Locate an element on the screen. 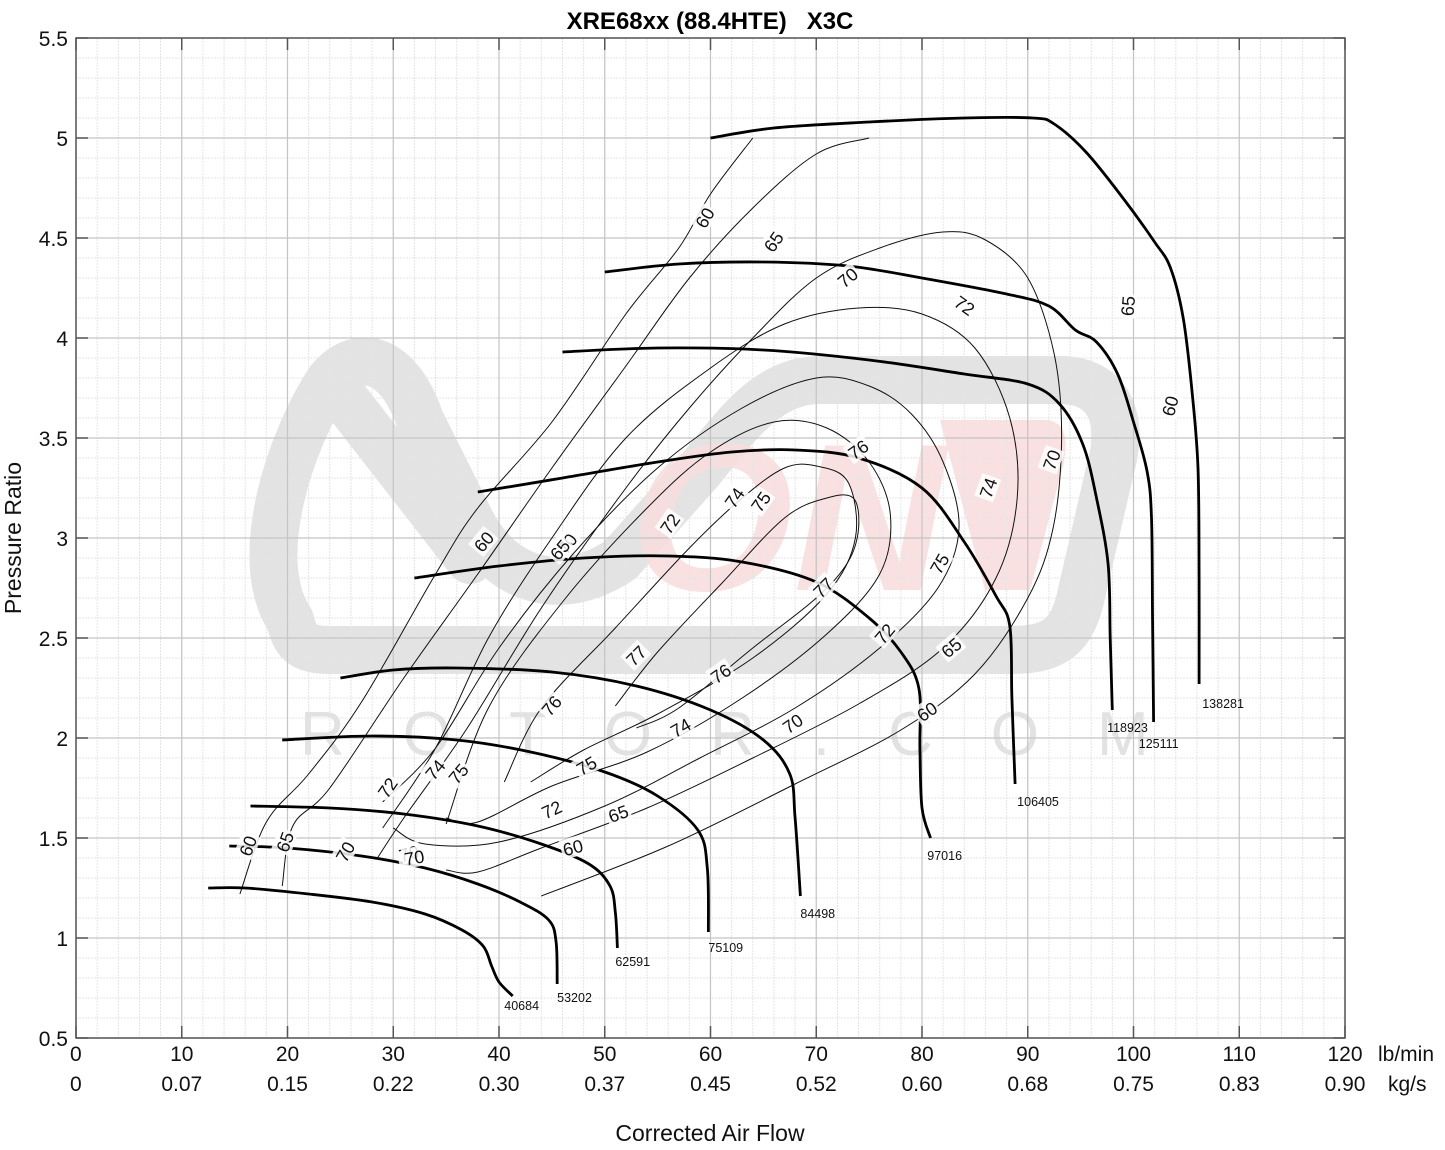 The height and width of the screenshot is (1150, 1445). y-tick-label: 1.5 is located at coordinates (53, 839).